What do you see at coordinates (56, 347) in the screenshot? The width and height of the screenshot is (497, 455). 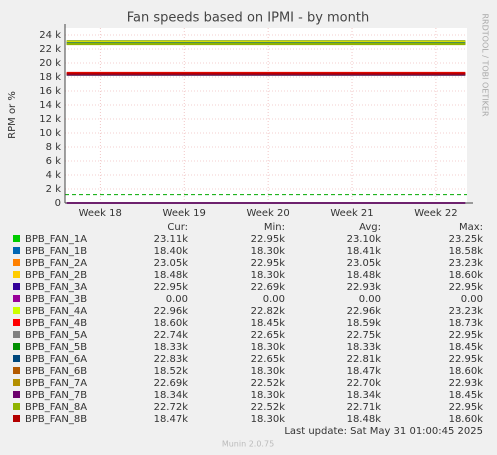 I see `legend-label: BPB_FAN_5B` at bounding box center [56, 347].